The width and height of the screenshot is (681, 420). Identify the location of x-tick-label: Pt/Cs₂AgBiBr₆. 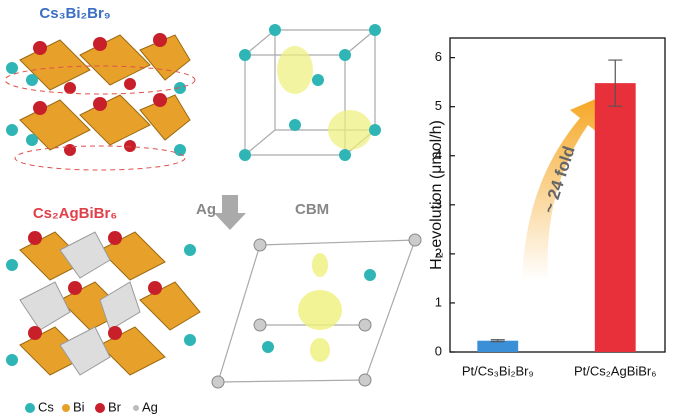
(615, 370).